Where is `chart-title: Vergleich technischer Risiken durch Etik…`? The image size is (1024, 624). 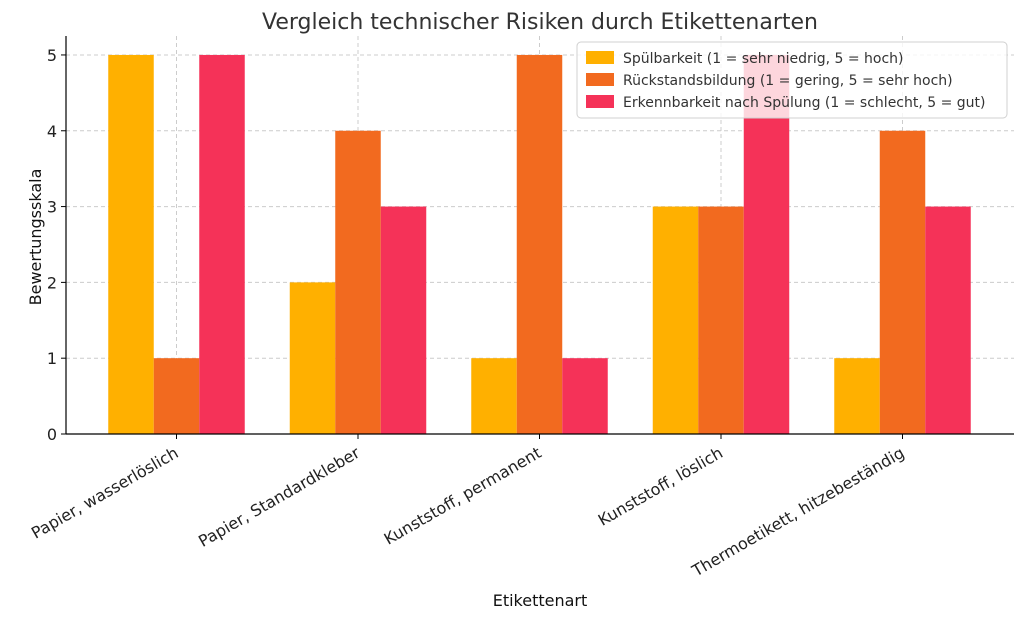 chart-title: Vergleich technischer Risiken durch Etik… is located at coordinates (540, 22).